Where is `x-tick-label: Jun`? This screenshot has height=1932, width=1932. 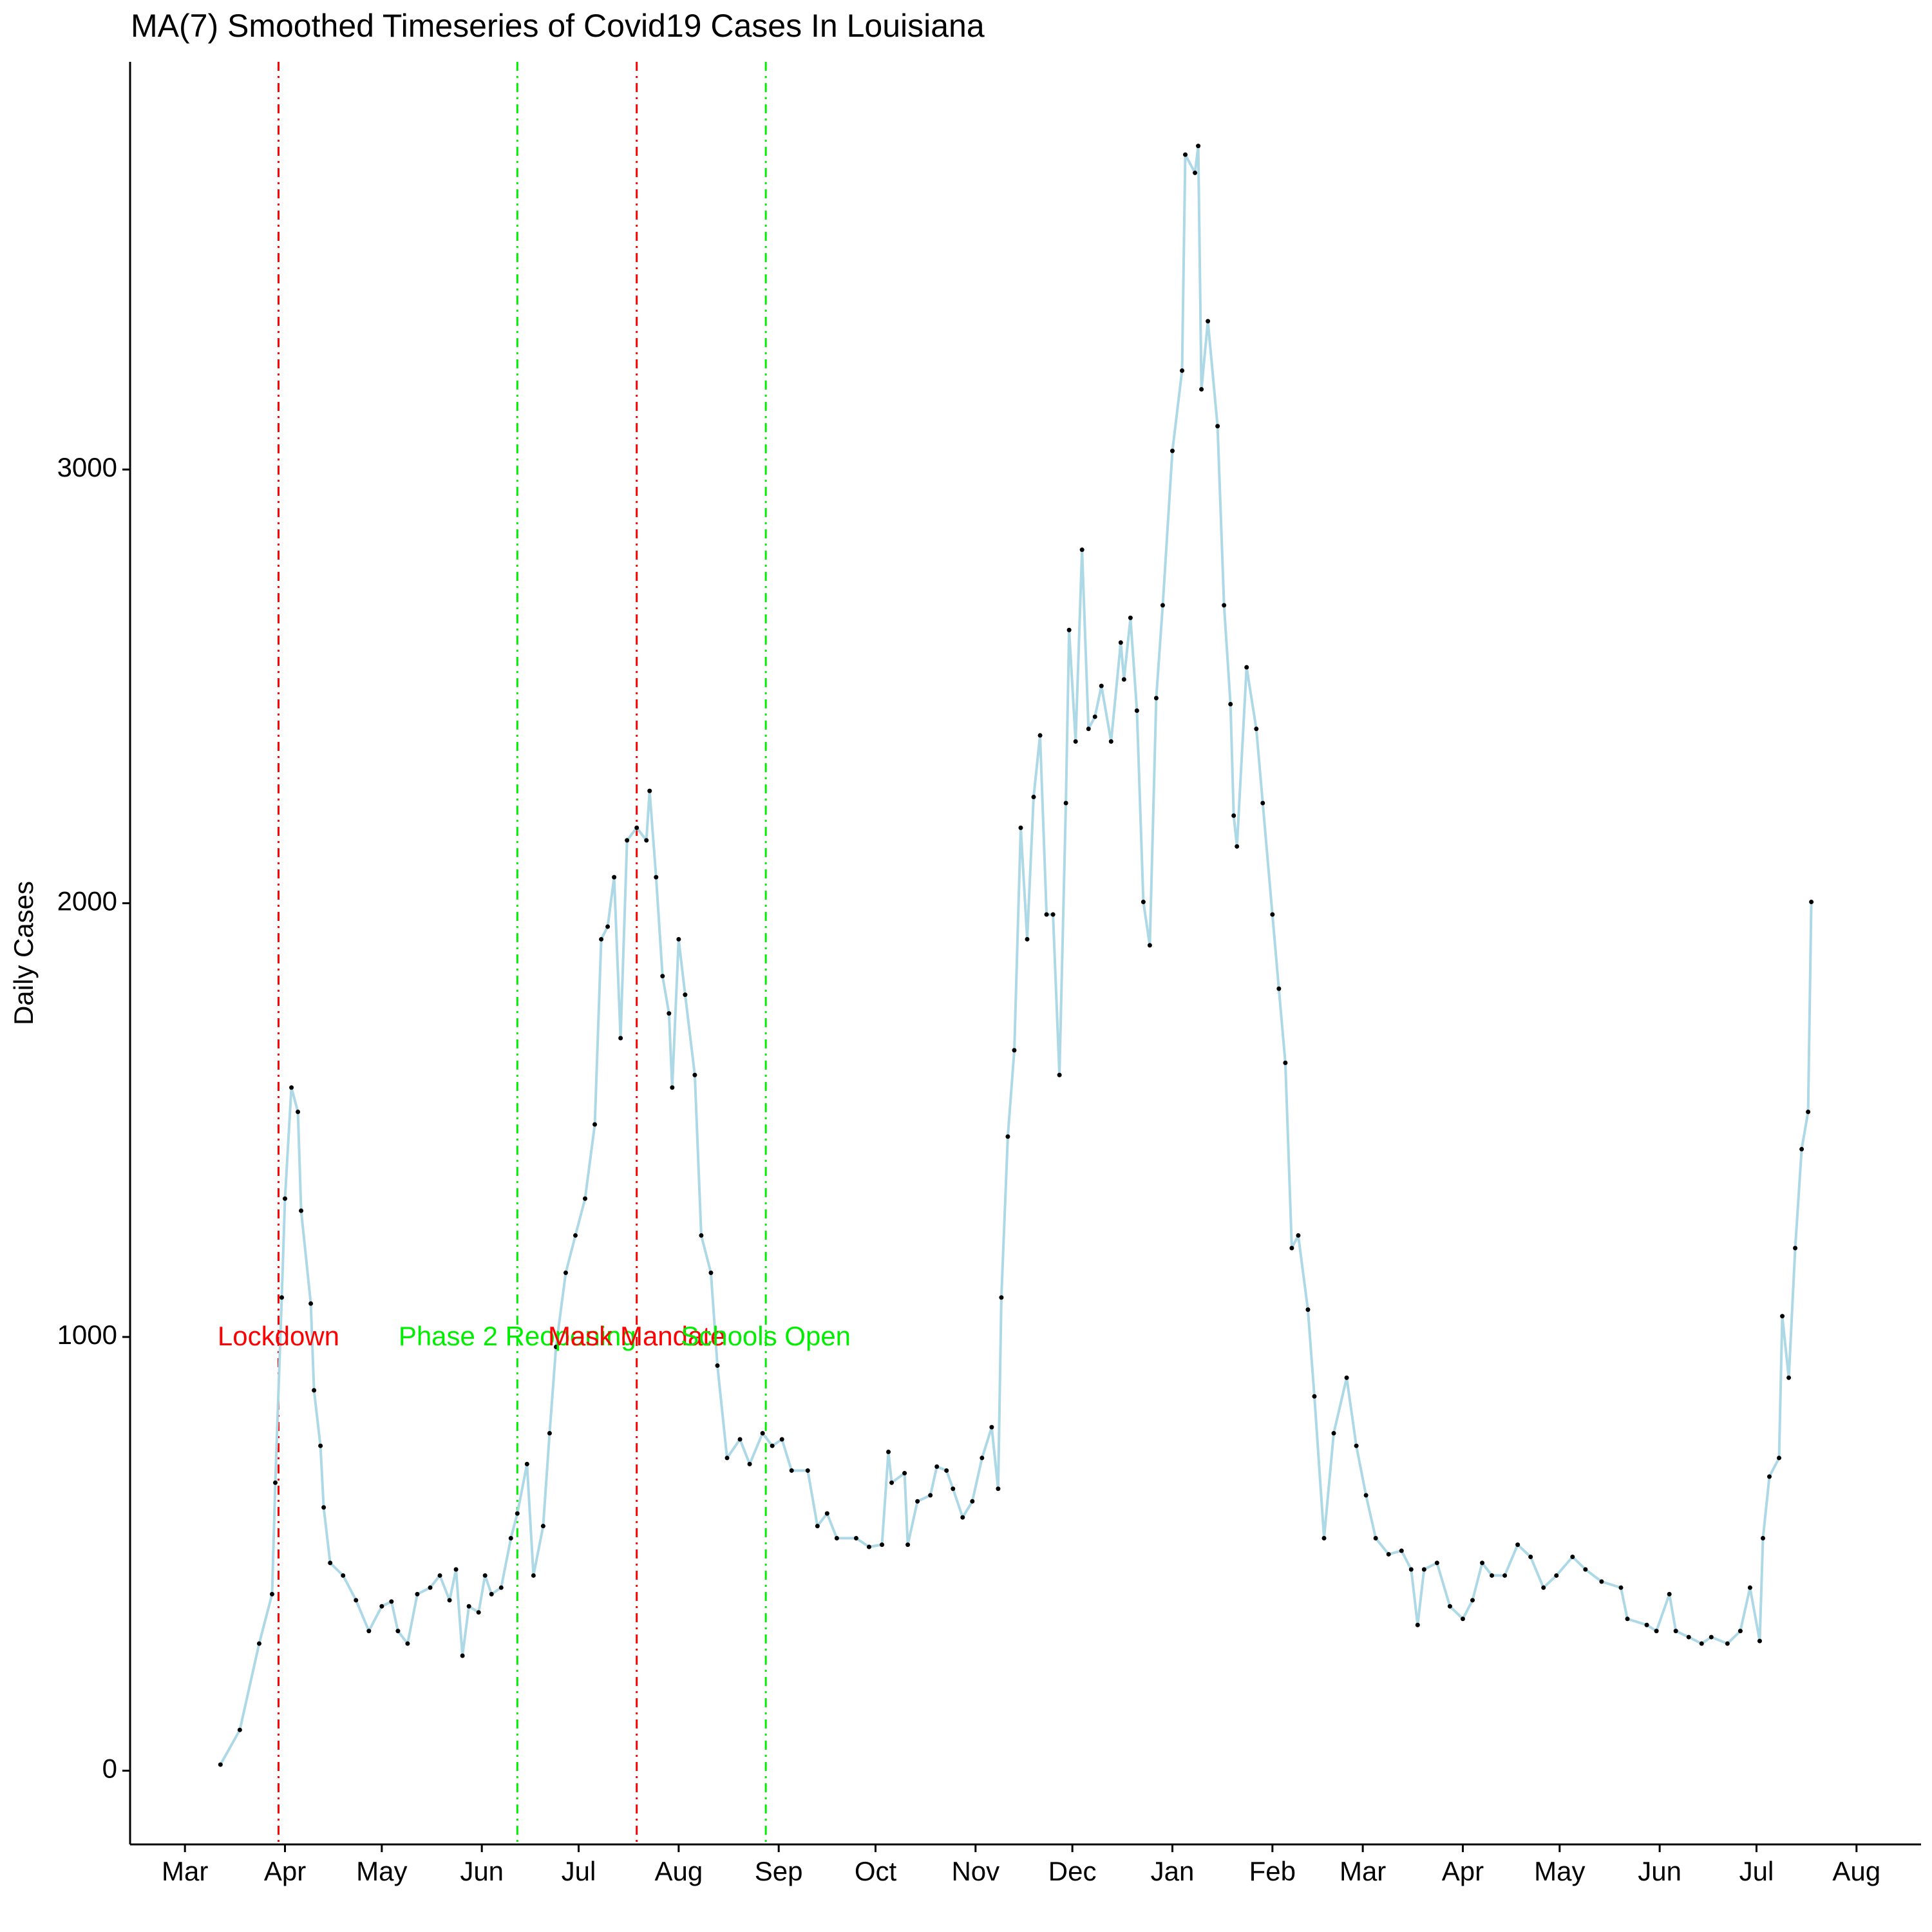 x-tick-label: Jun is located at coordinates (1659, 1871).